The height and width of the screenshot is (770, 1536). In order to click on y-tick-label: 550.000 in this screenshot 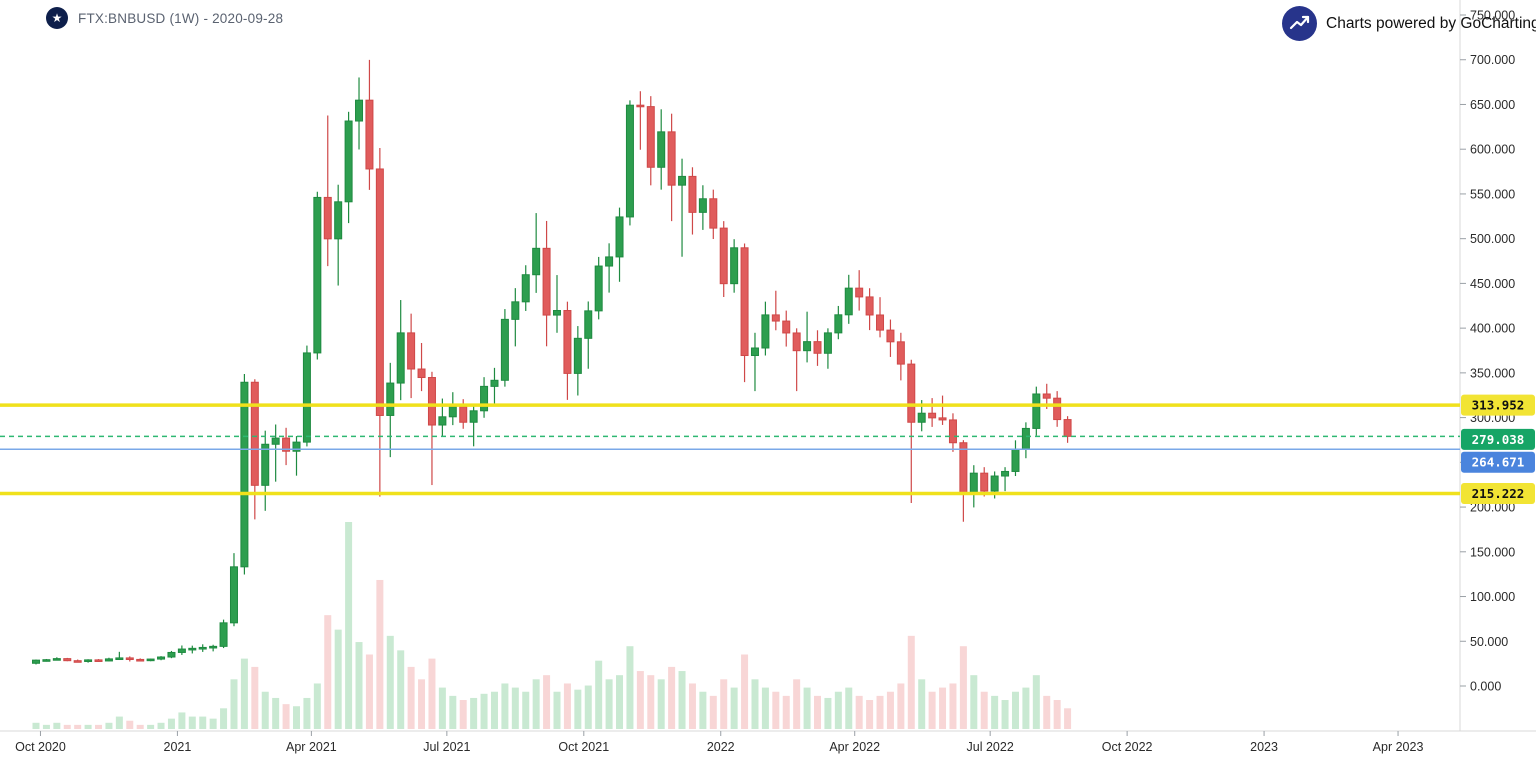, I will do `click(1492, 194)`.